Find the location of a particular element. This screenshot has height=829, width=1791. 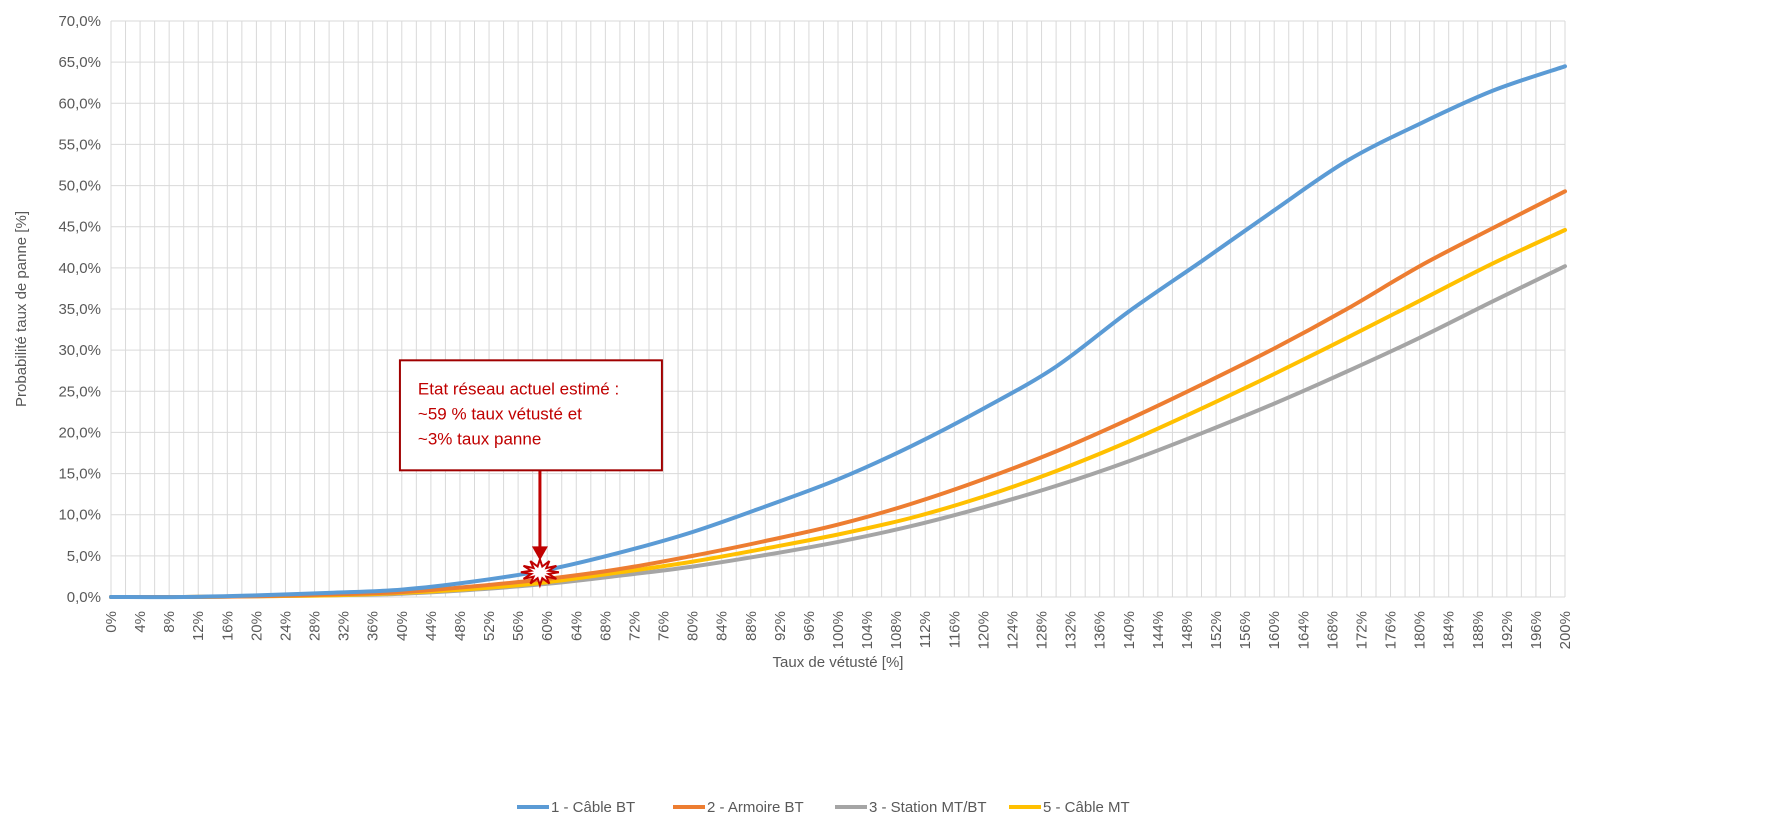

x-tick-label: 36% is located at coordinates (373, 626).